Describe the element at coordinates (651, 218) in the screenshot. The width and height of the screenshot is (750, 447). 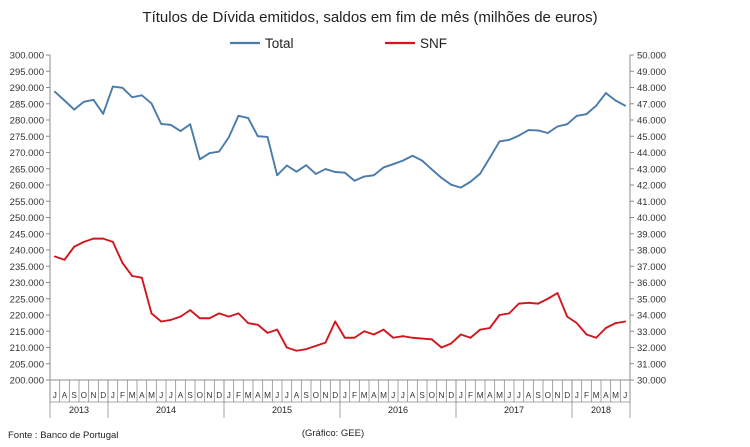
I see `y-right-tick-label: 40.000` at that location.